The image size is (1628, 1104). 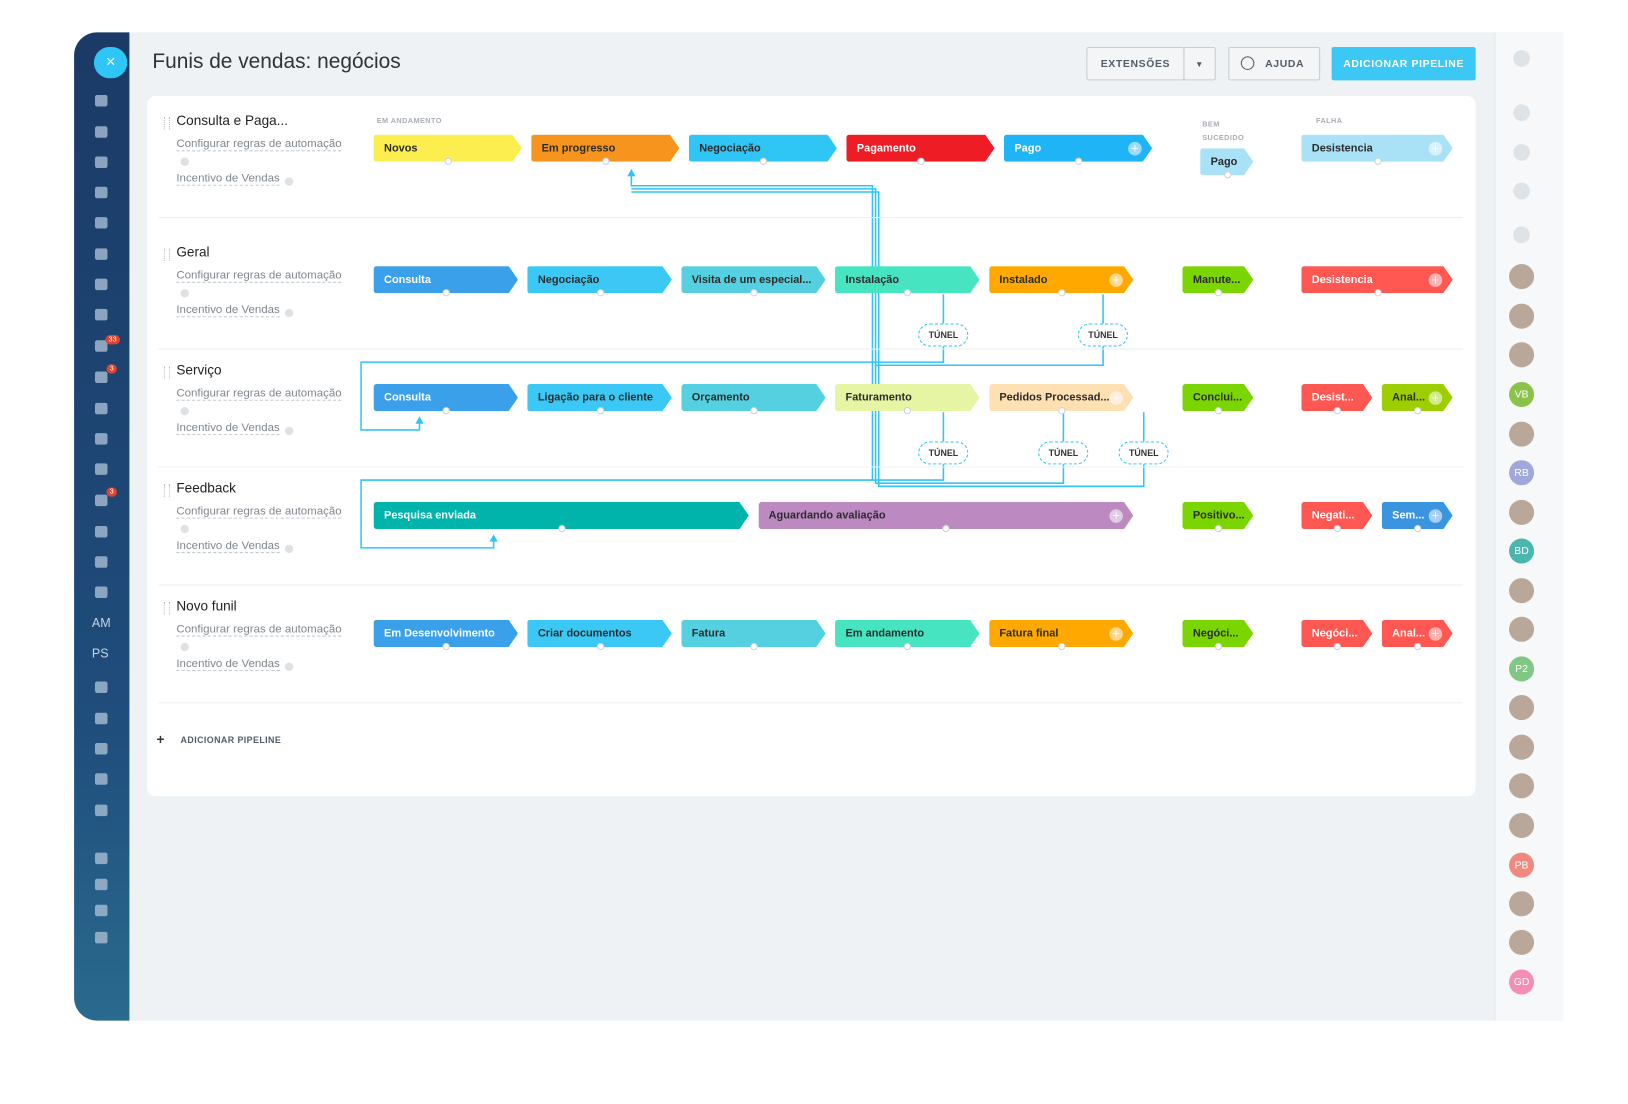 I want to click on stage-chip: Em Desenvolvimento, so click(x=446, y=633).